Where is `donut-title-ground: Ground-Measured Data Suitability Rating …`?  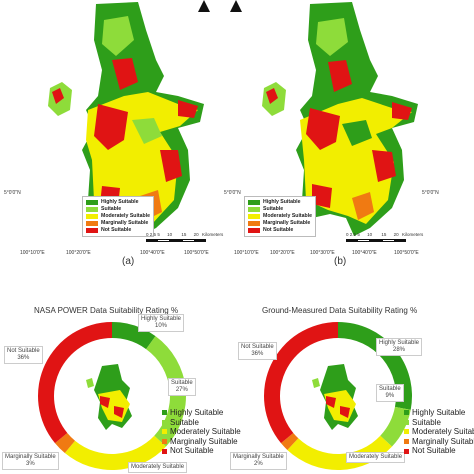
donut-title-ground: Ground-Measured Data Suitability Rating … is located at coordinates (340, 310).